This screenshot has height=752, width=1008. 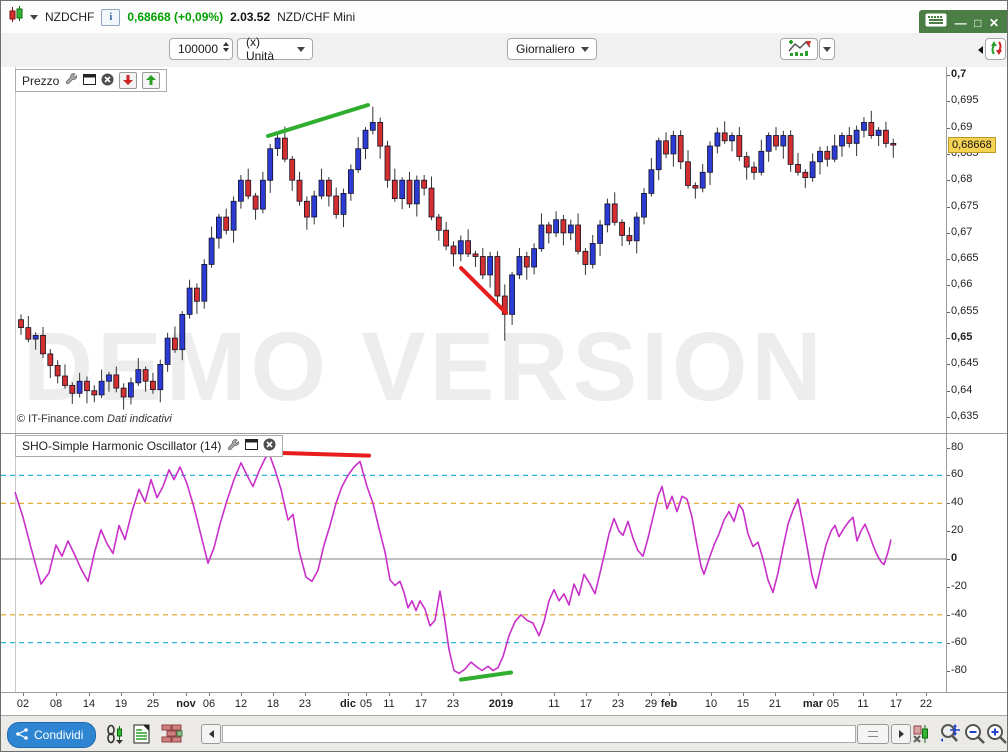 I want to click on keyboard-icon, so click(x=936, y=22).